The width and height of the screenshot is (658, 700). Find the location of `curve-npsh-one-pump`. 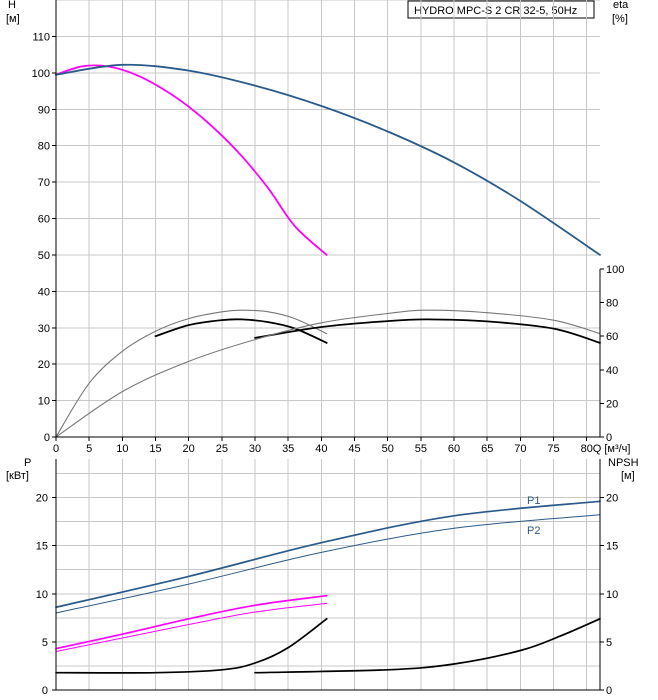

curve-npsh-one-pump is located at coordinates (191, 645).